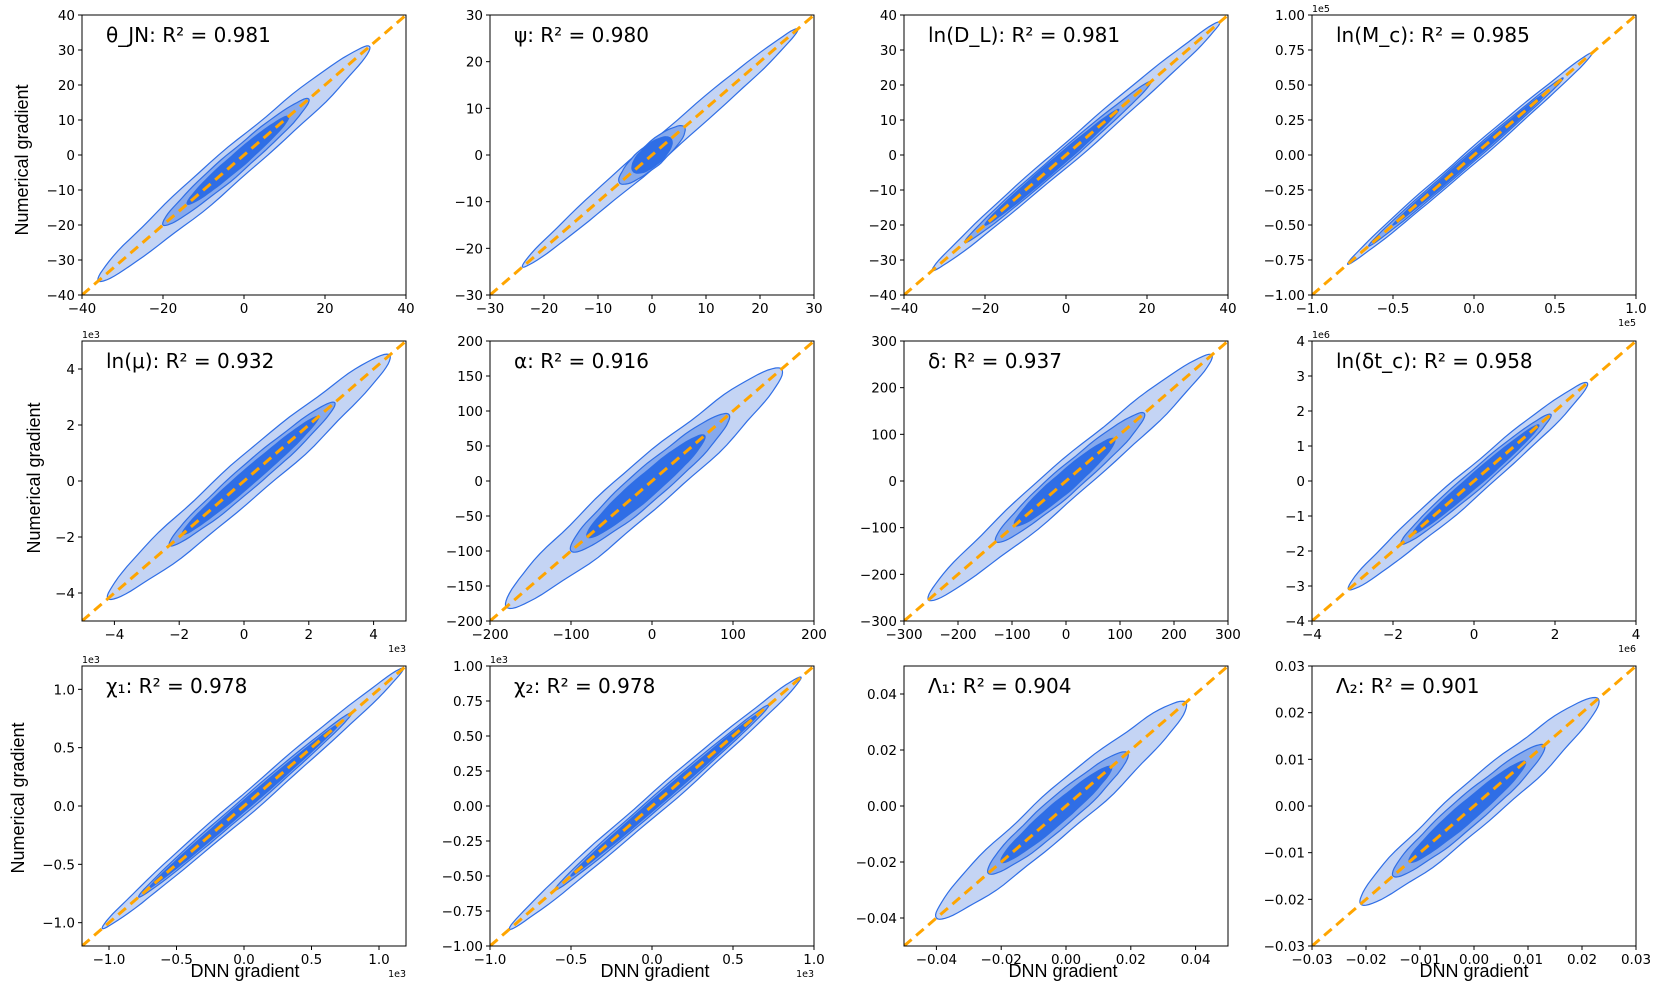 The image size is (1660, 981). Describe the element at coordinates (878, 622) in the screenshot. I see `panel-7-ytick-label: −300` at that location.